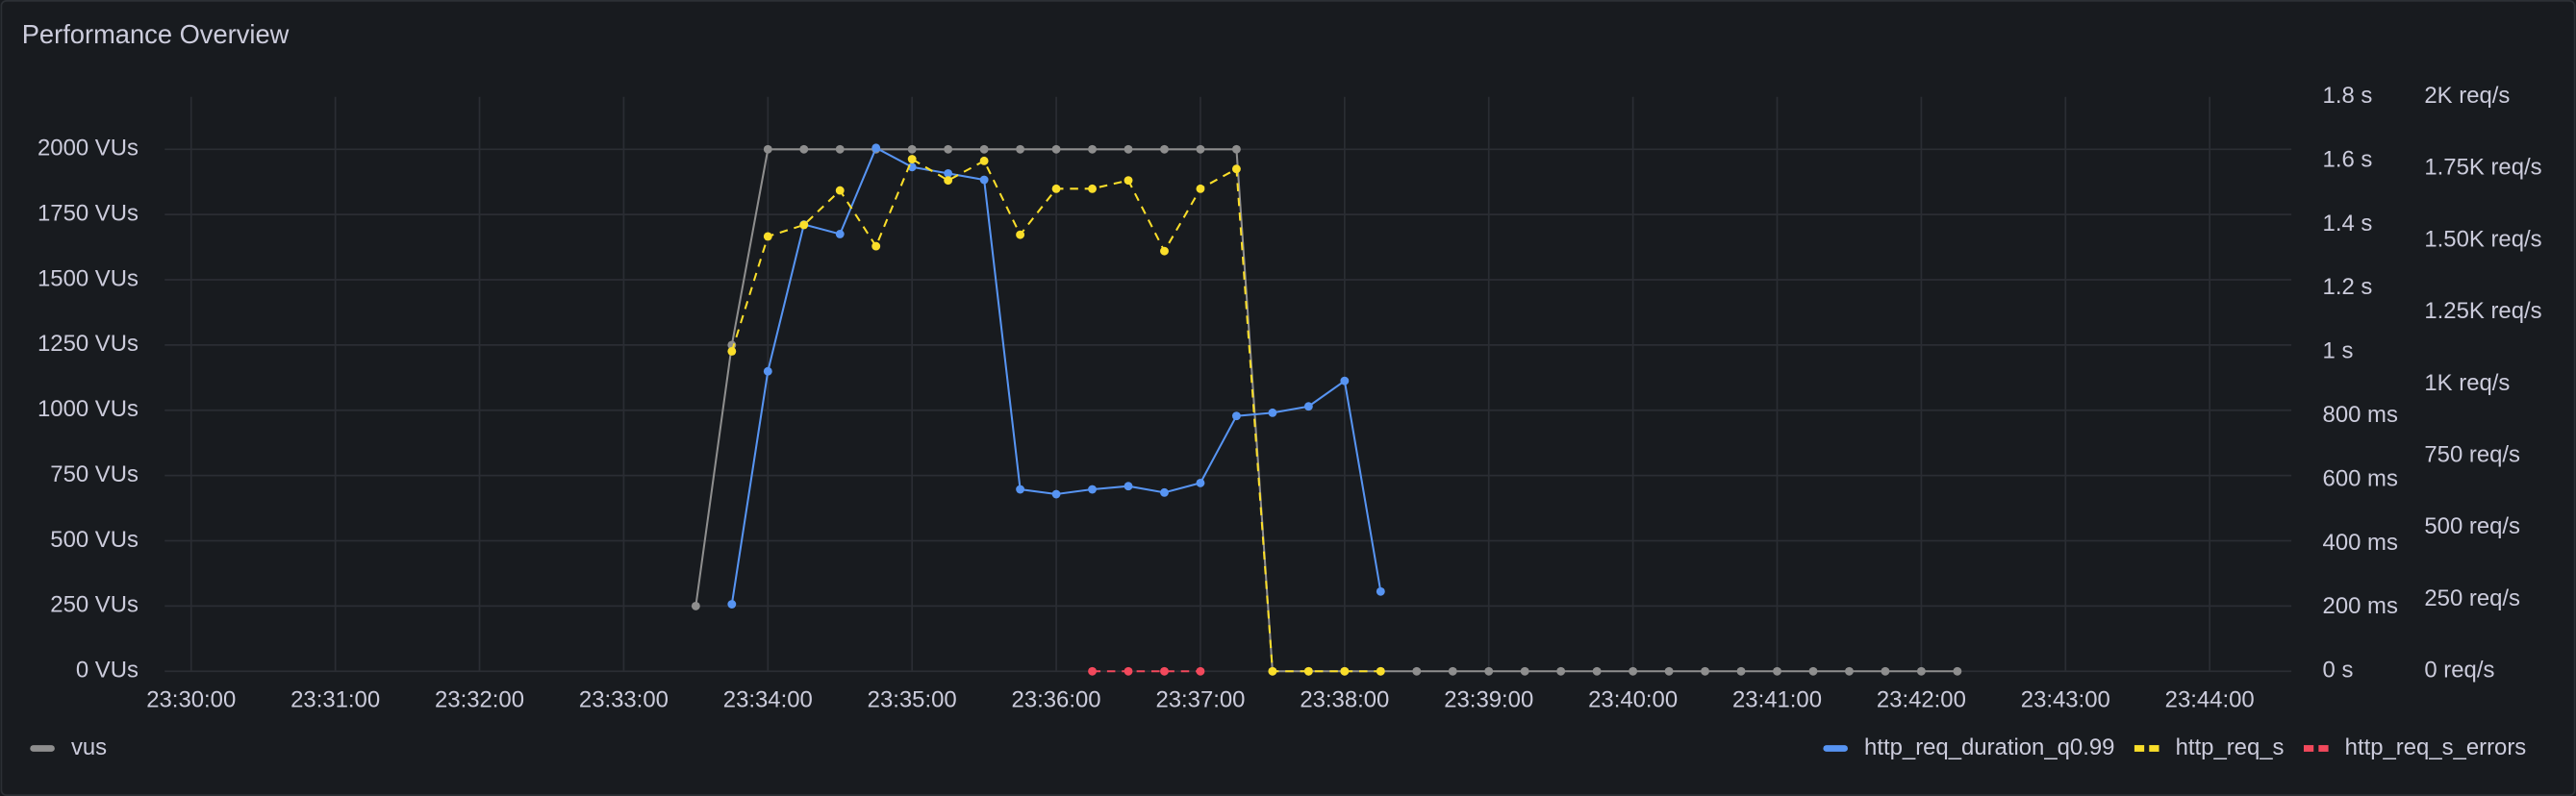 This screenshot has width=2576, height=796. I want to click on y3-tick-label: 500 req/s, so click(2472, 526).